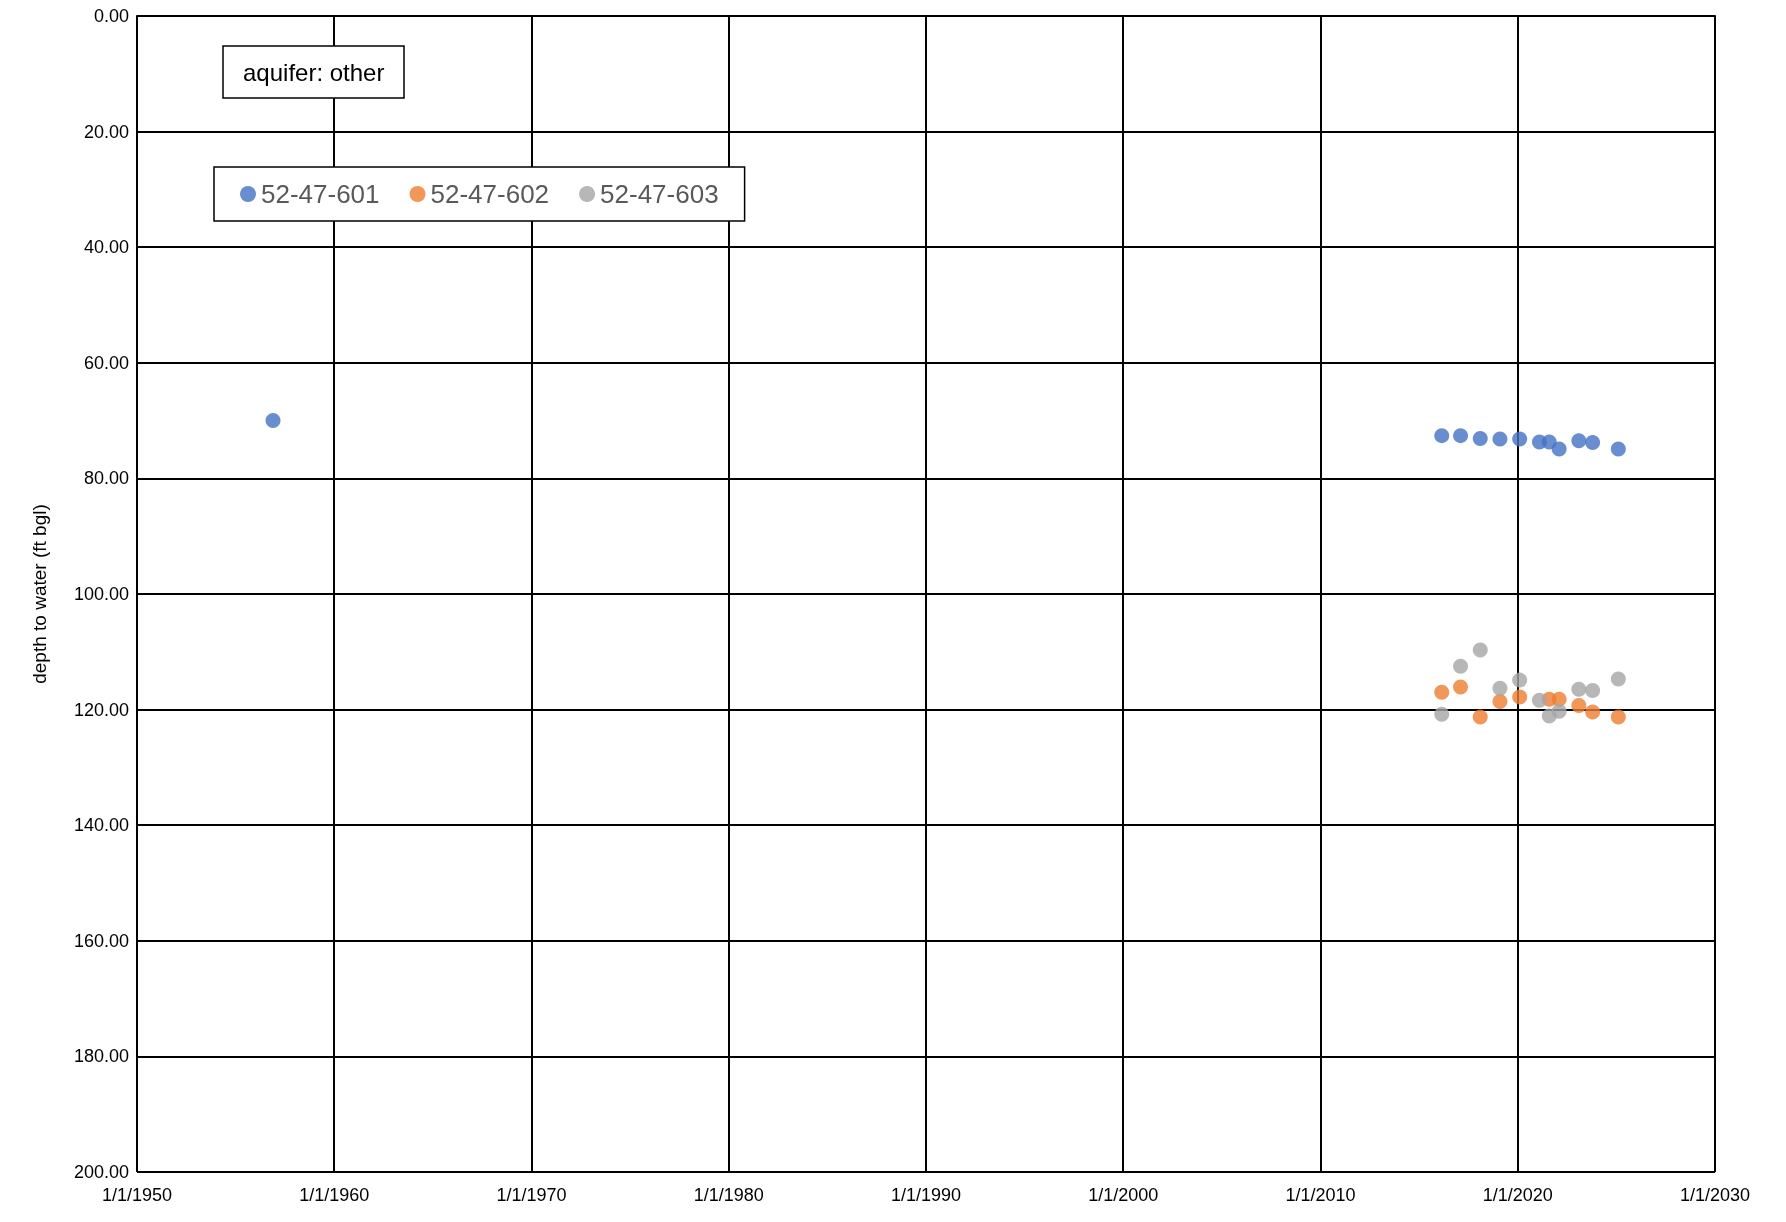  What do you see at coordinates (334, 1195) in the screenshot?
I see `x-tick-label: 1/1/1960` at bounding box center [334, 1195].